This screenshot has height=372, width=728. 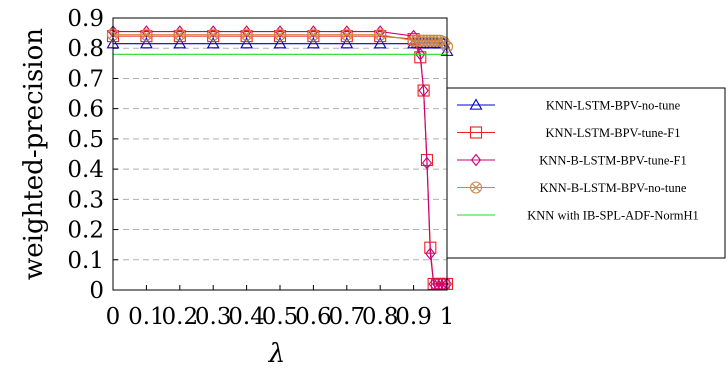 What do you see at coordinates (85, 79) in the screenshot?
I see `y-tick-label: 0.7` at bounding box center [85, 79].